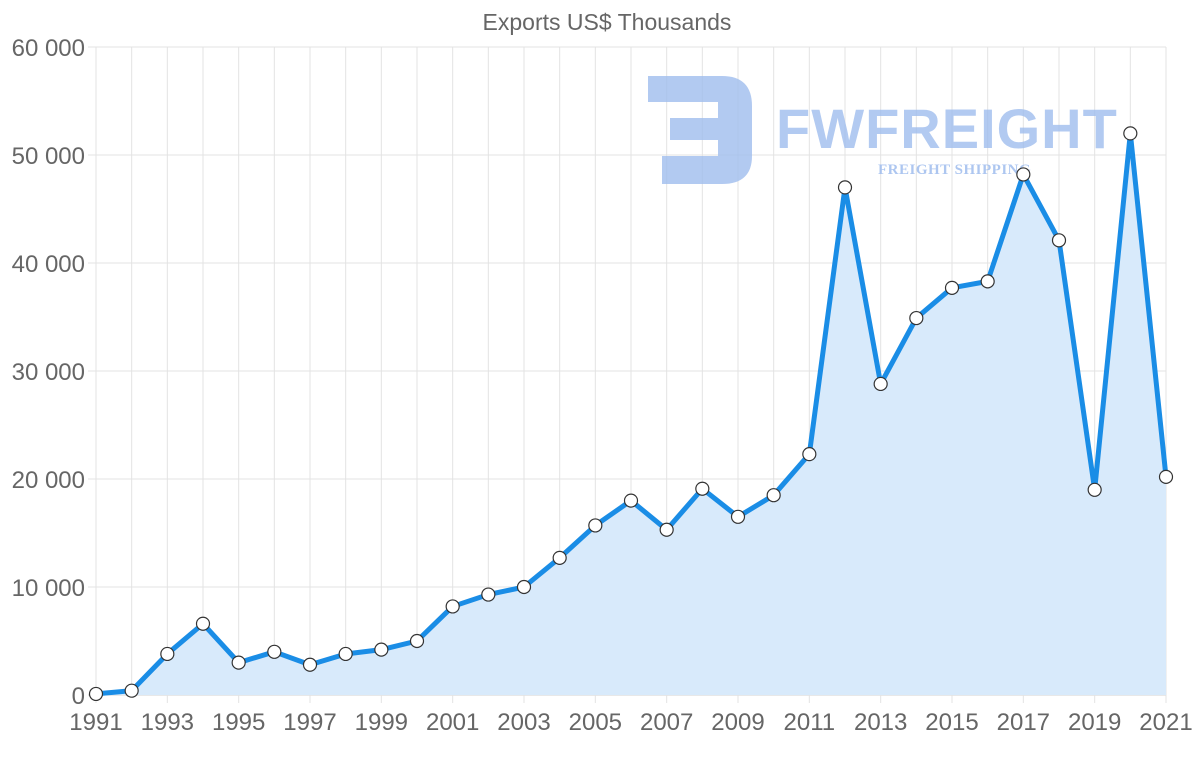 This screenshot has height=763, width=1200. I want to click on data-point: 1991: 100, so click(96, 694).